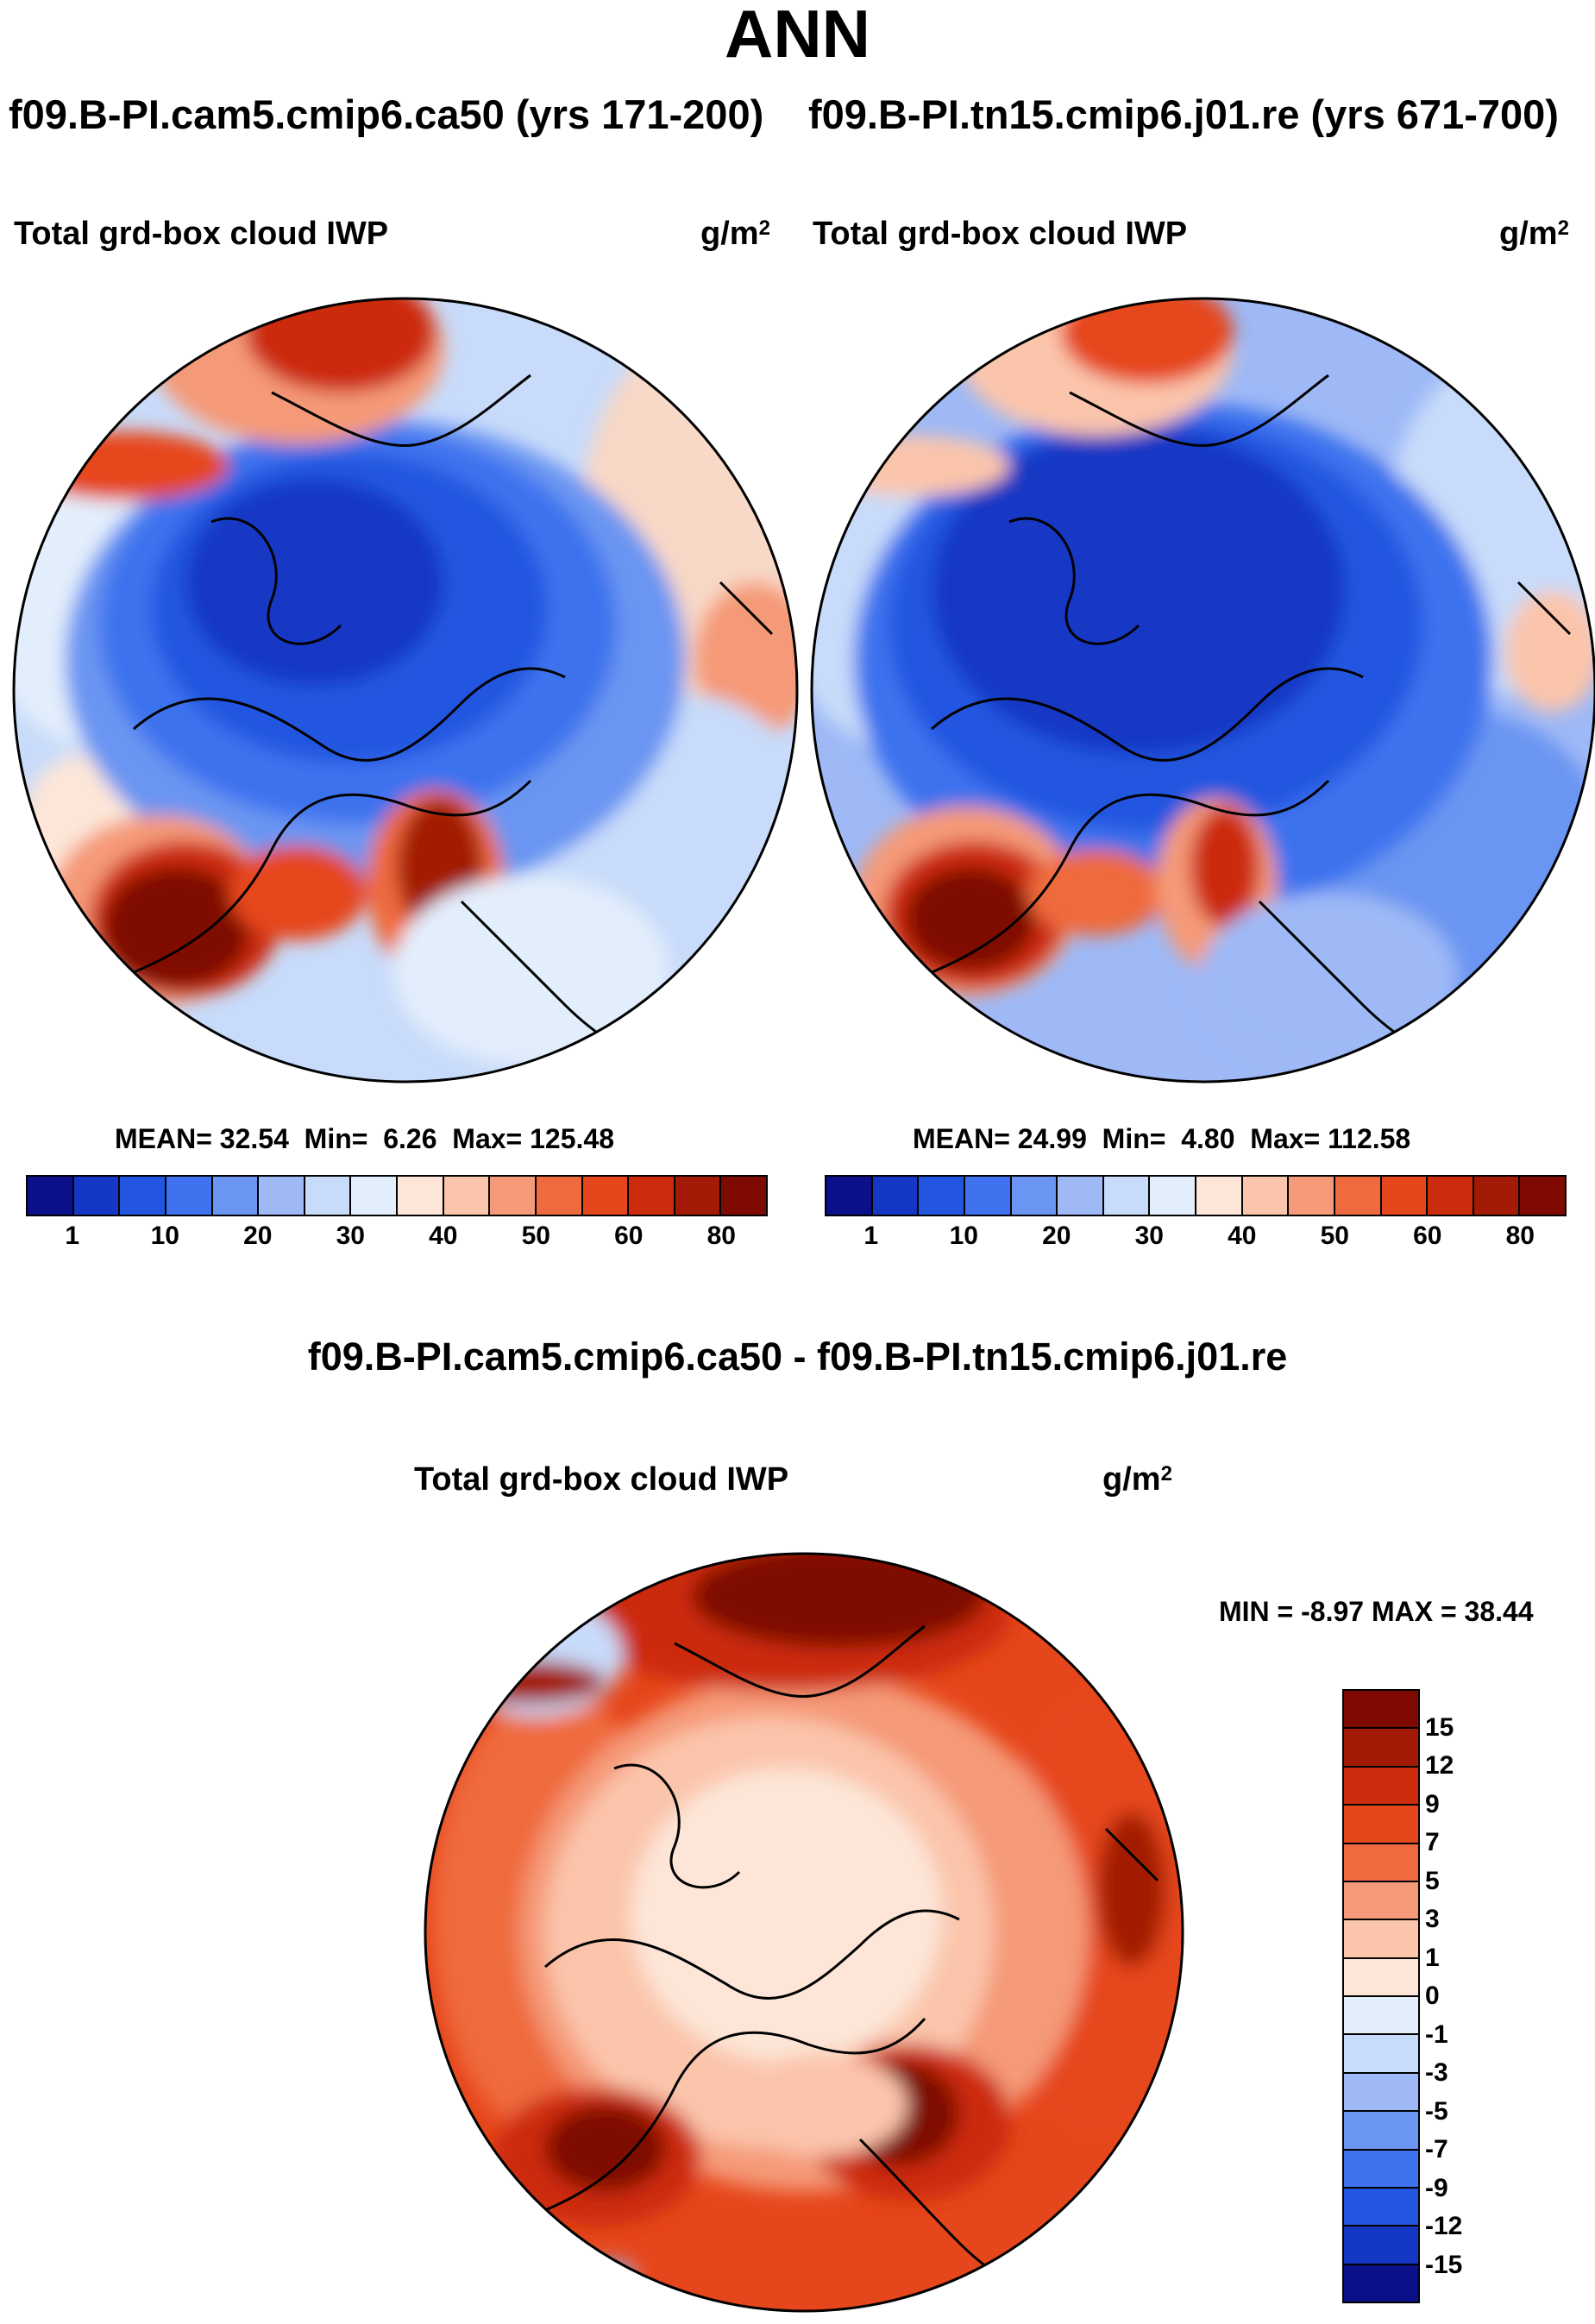 Image resolution: width=1595 pixels, height=2324 pixels. I want to click on panel-left-colorbar: 1 10 20 30 40 50 60 80, so click(397, 1218).